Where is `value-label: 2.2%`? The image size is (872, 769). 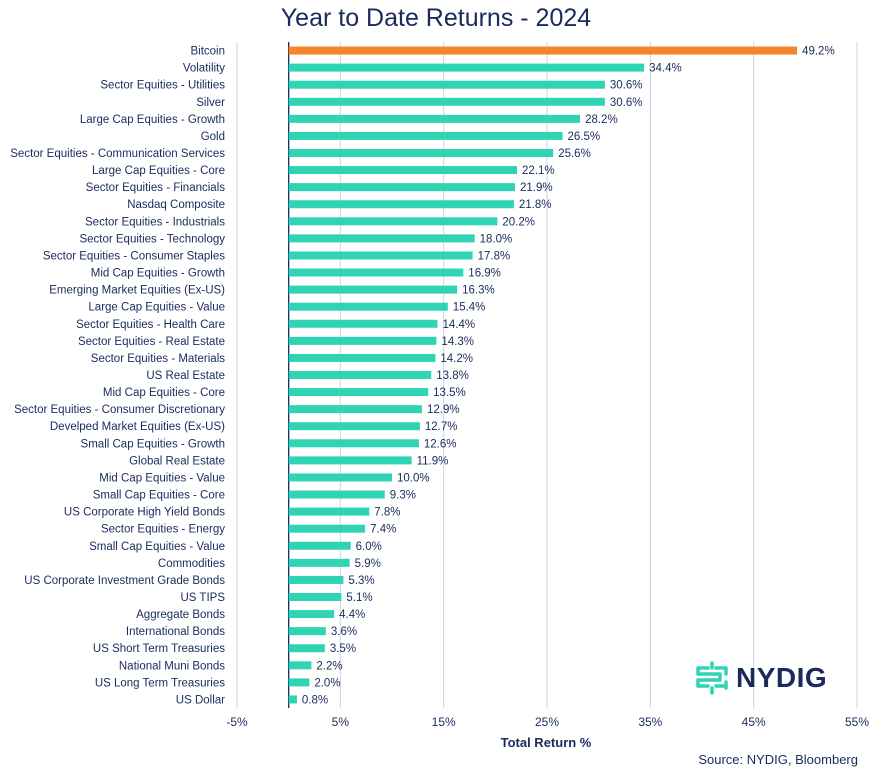 value-label: 2.2% is located at coordinates (329, 666).